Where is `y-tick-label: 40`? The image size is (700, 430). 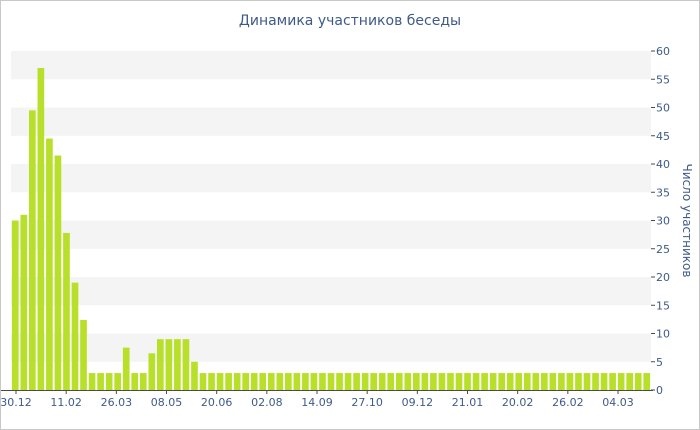
y-tick-label: 40 is located at coordinates (663, 164).